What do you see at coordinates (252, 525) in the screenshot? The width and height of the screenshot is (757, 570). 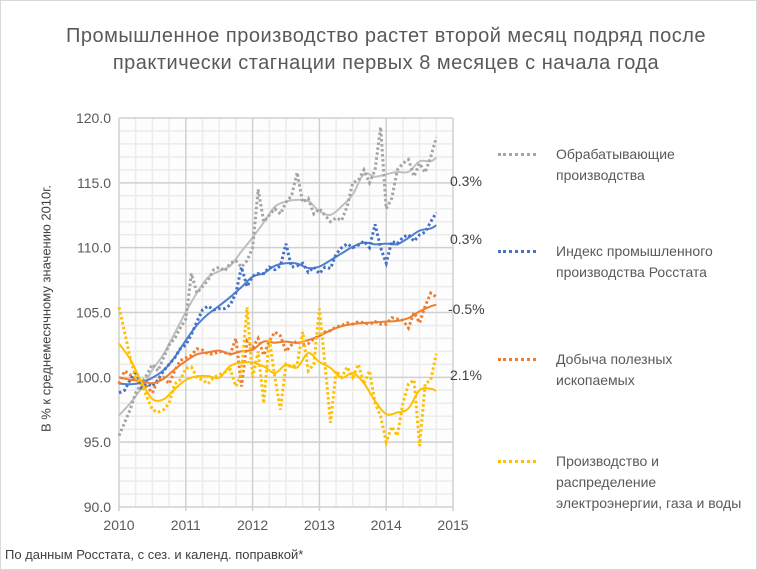 I see `x-tick-label: 2012` at bounding box center [252, 525].